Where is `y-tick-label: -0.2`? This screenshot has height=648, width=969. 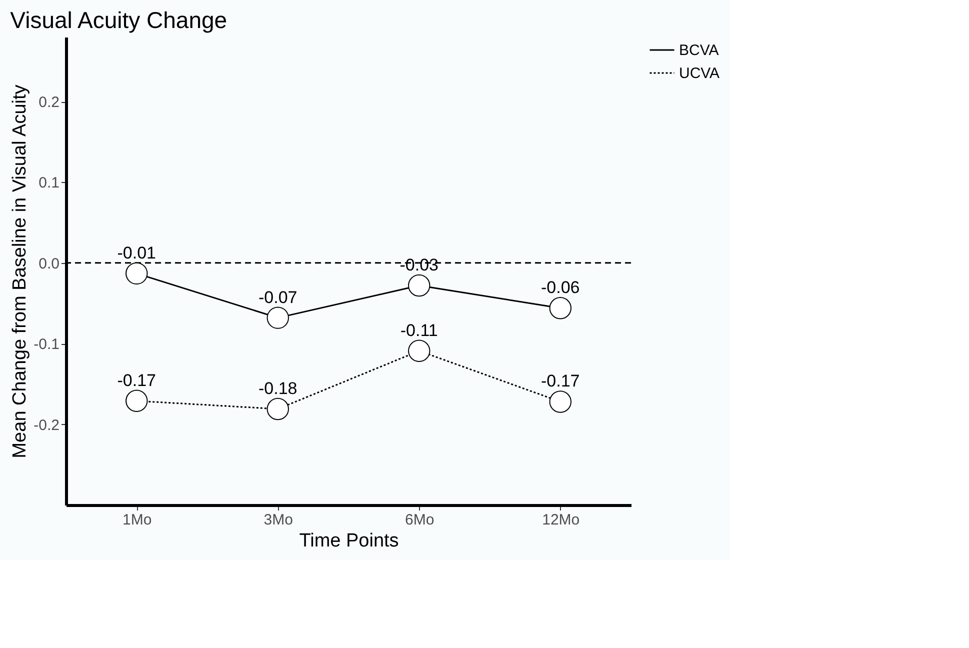 y-tick-label: -0.2 is located at coordinates (47, 425).